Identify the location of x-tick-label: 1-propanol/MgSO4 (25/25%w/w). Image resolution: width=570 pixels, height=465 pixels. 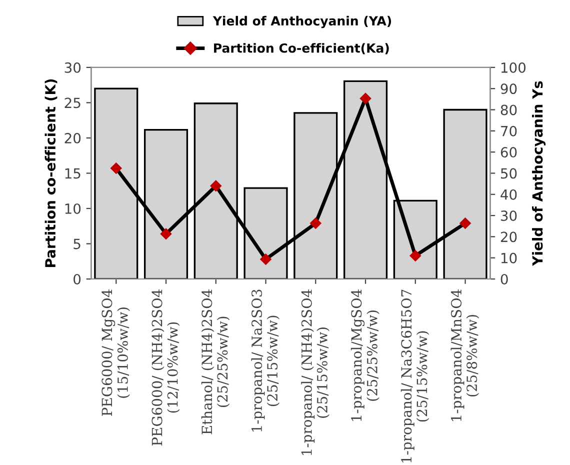
(365, 355).